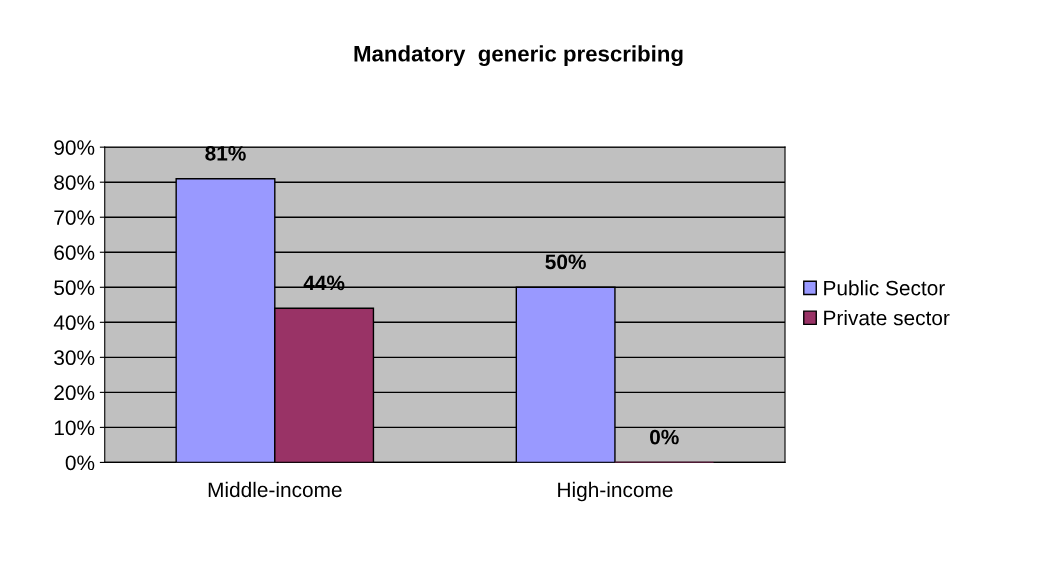 The height and width of the screenshot is (566, 1037). I want to click on y-tick-label: 90%, so click(74, 147).